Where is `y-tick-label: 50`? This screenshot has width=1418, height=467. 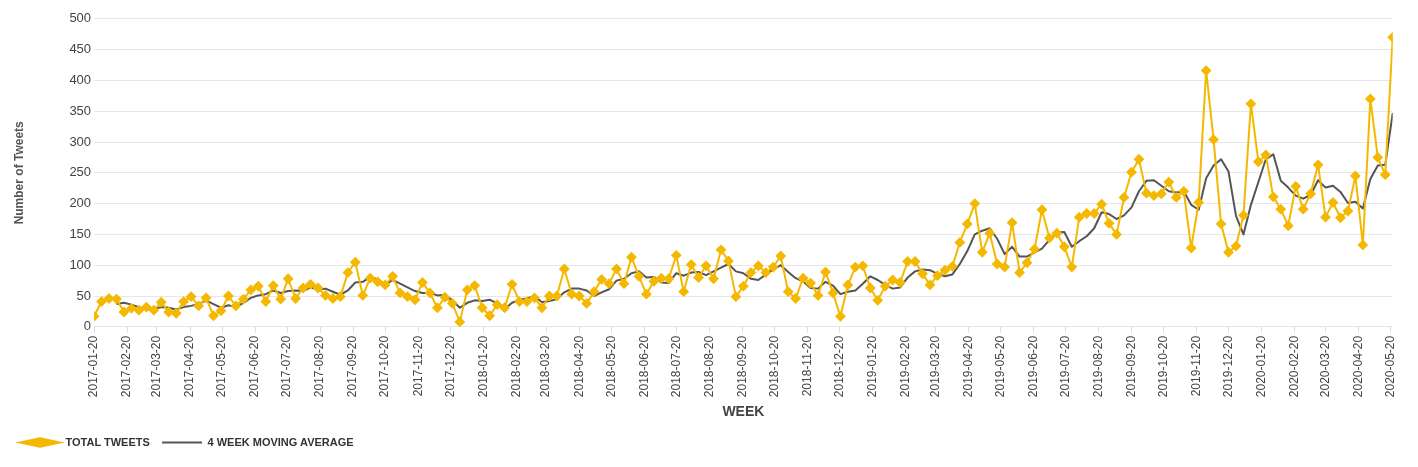
y-tick-label: 50 is located at coordinates (84, 295).